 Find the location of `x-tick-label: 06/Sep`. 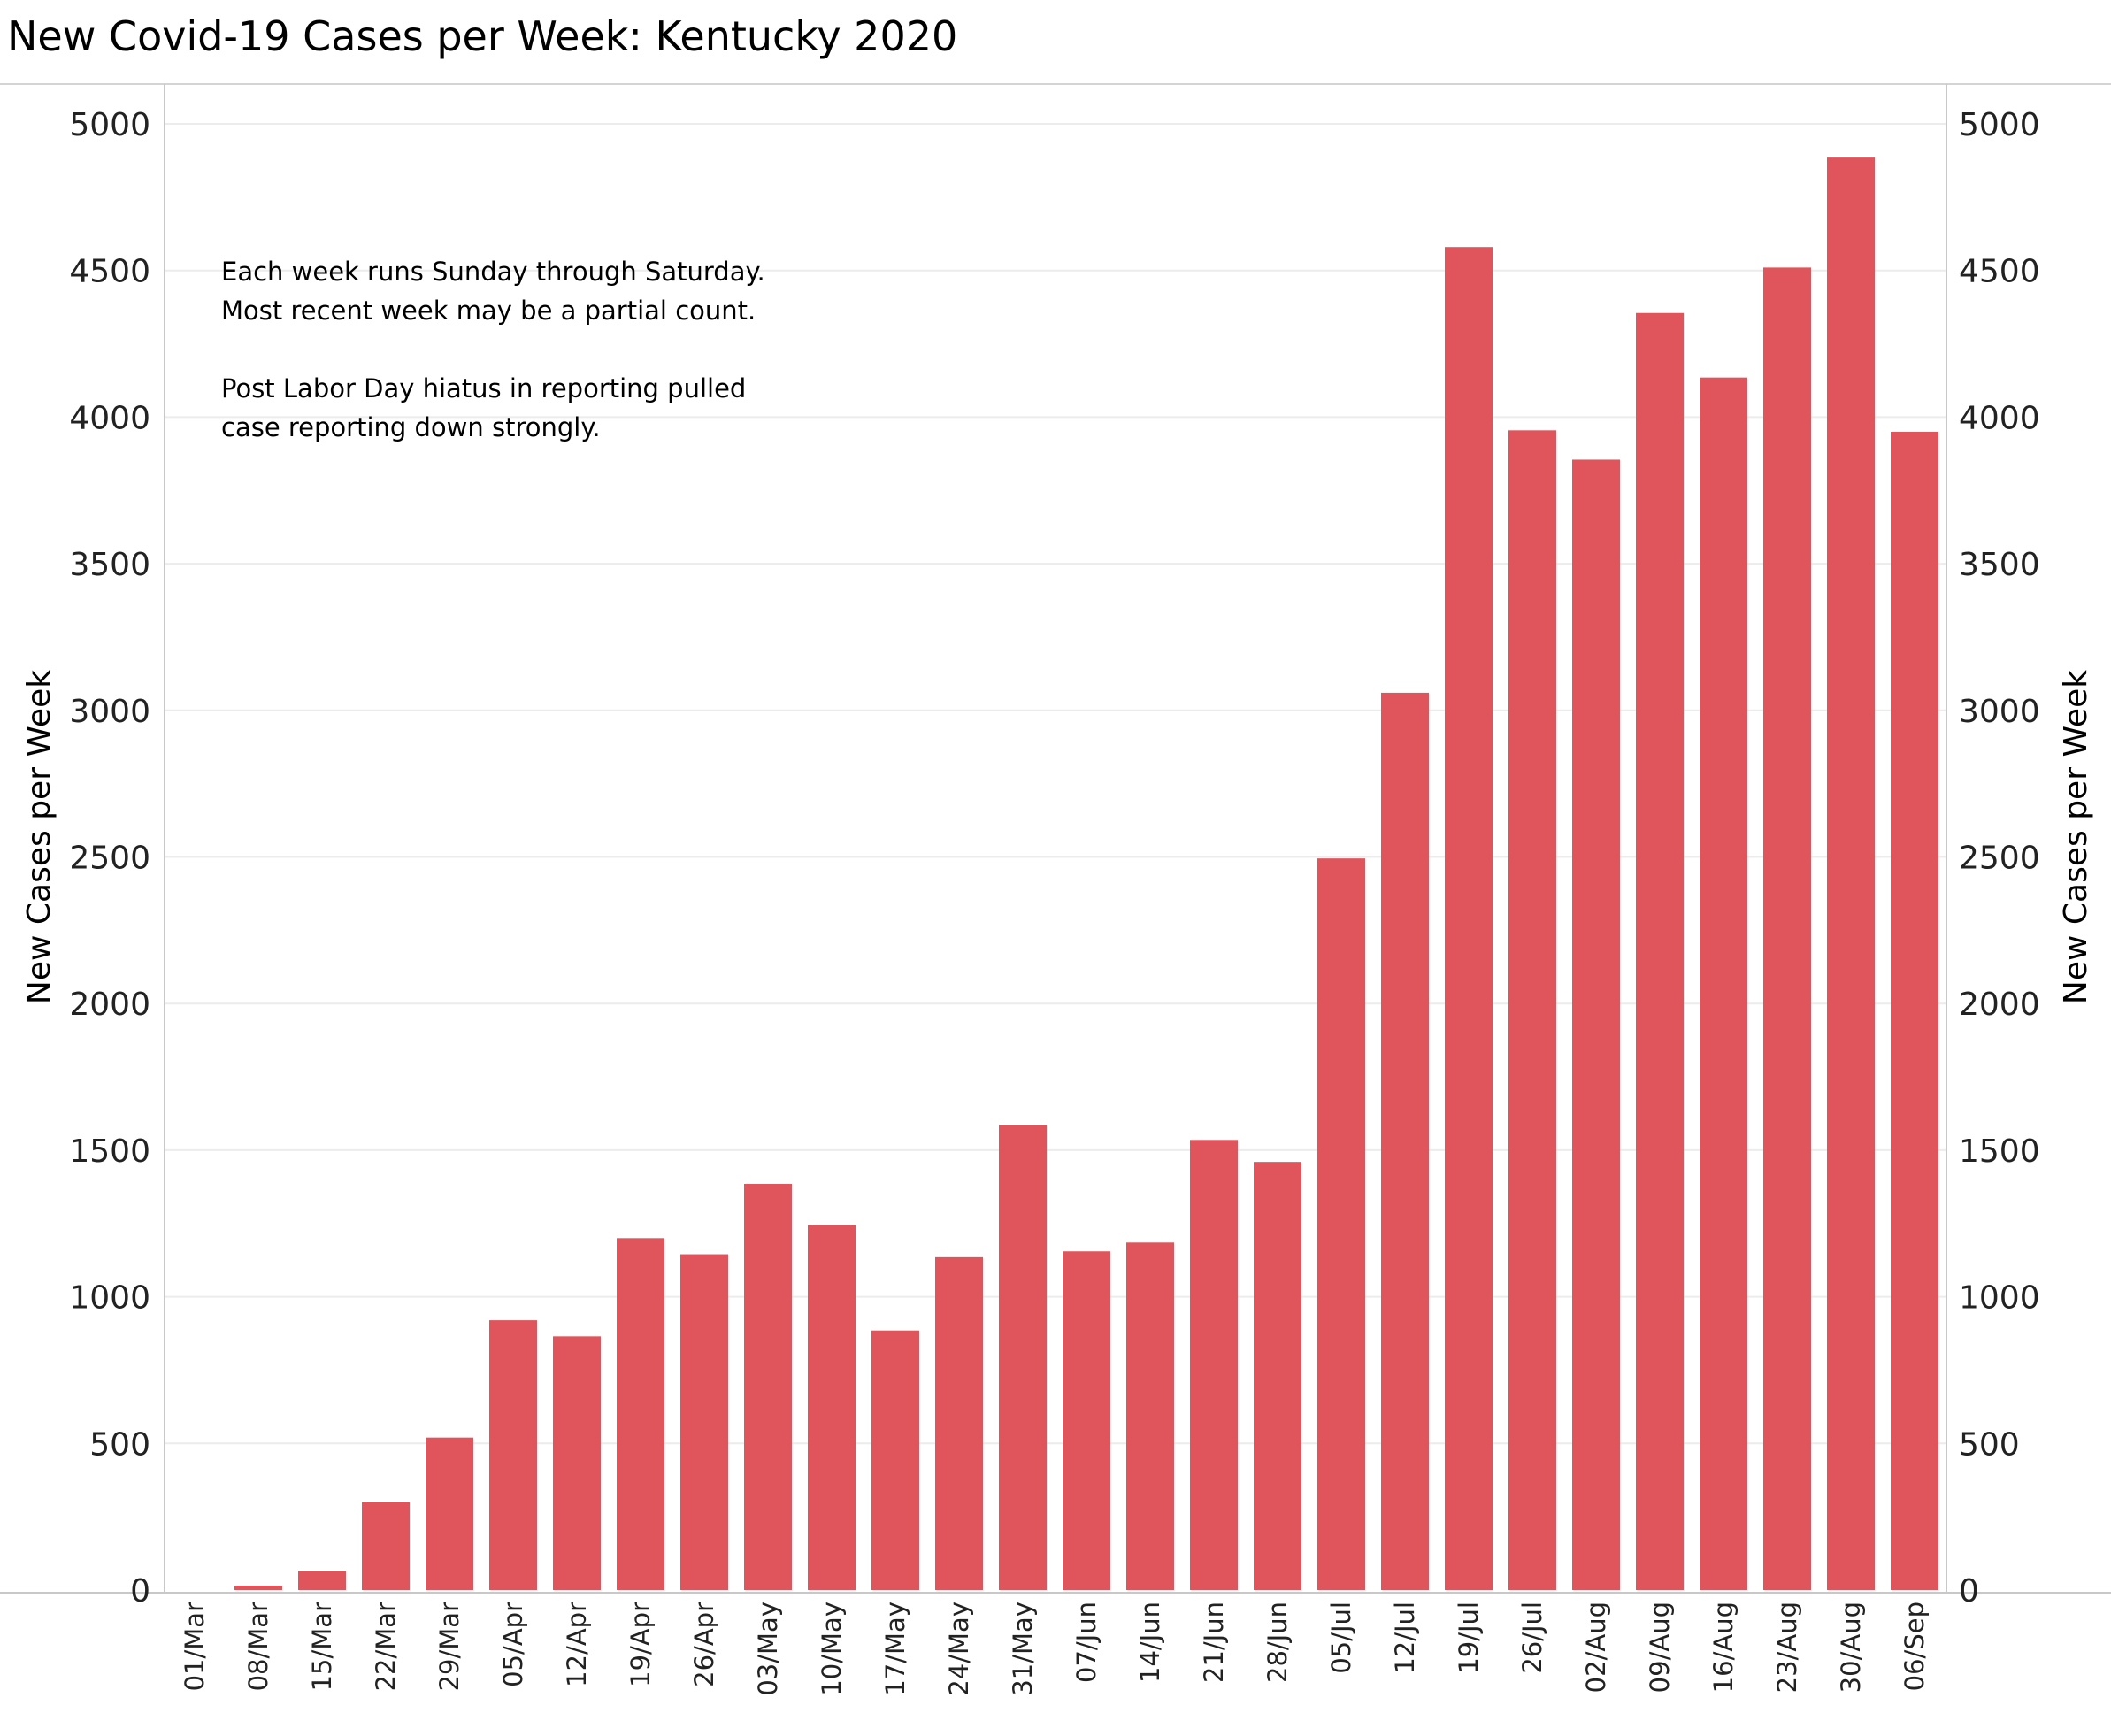

x-tick-label: 06/Sep is located at coordinates (1915, 1646).